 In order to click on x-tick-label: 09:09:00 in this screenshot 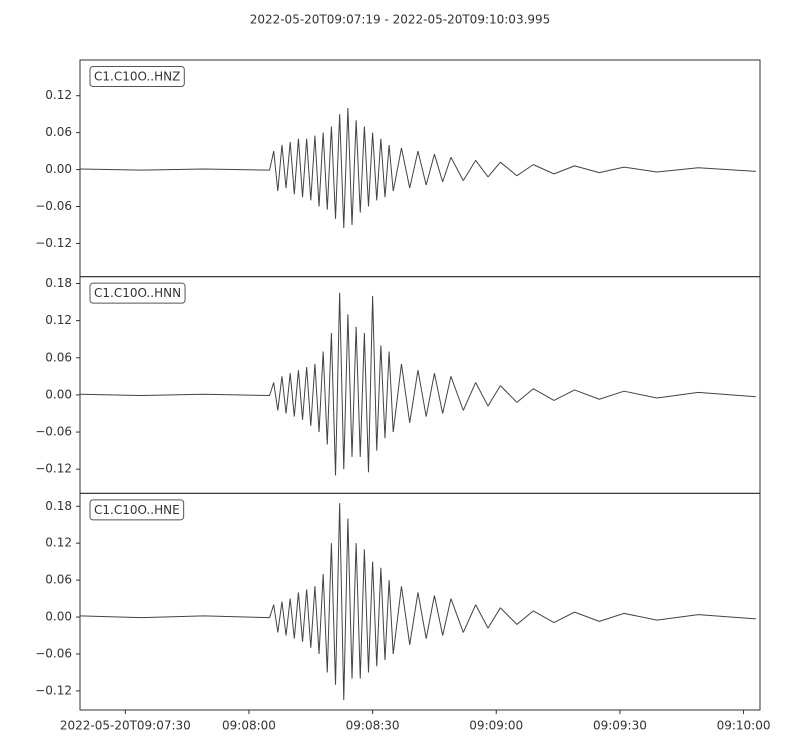, I will do `click(496, 726)`.